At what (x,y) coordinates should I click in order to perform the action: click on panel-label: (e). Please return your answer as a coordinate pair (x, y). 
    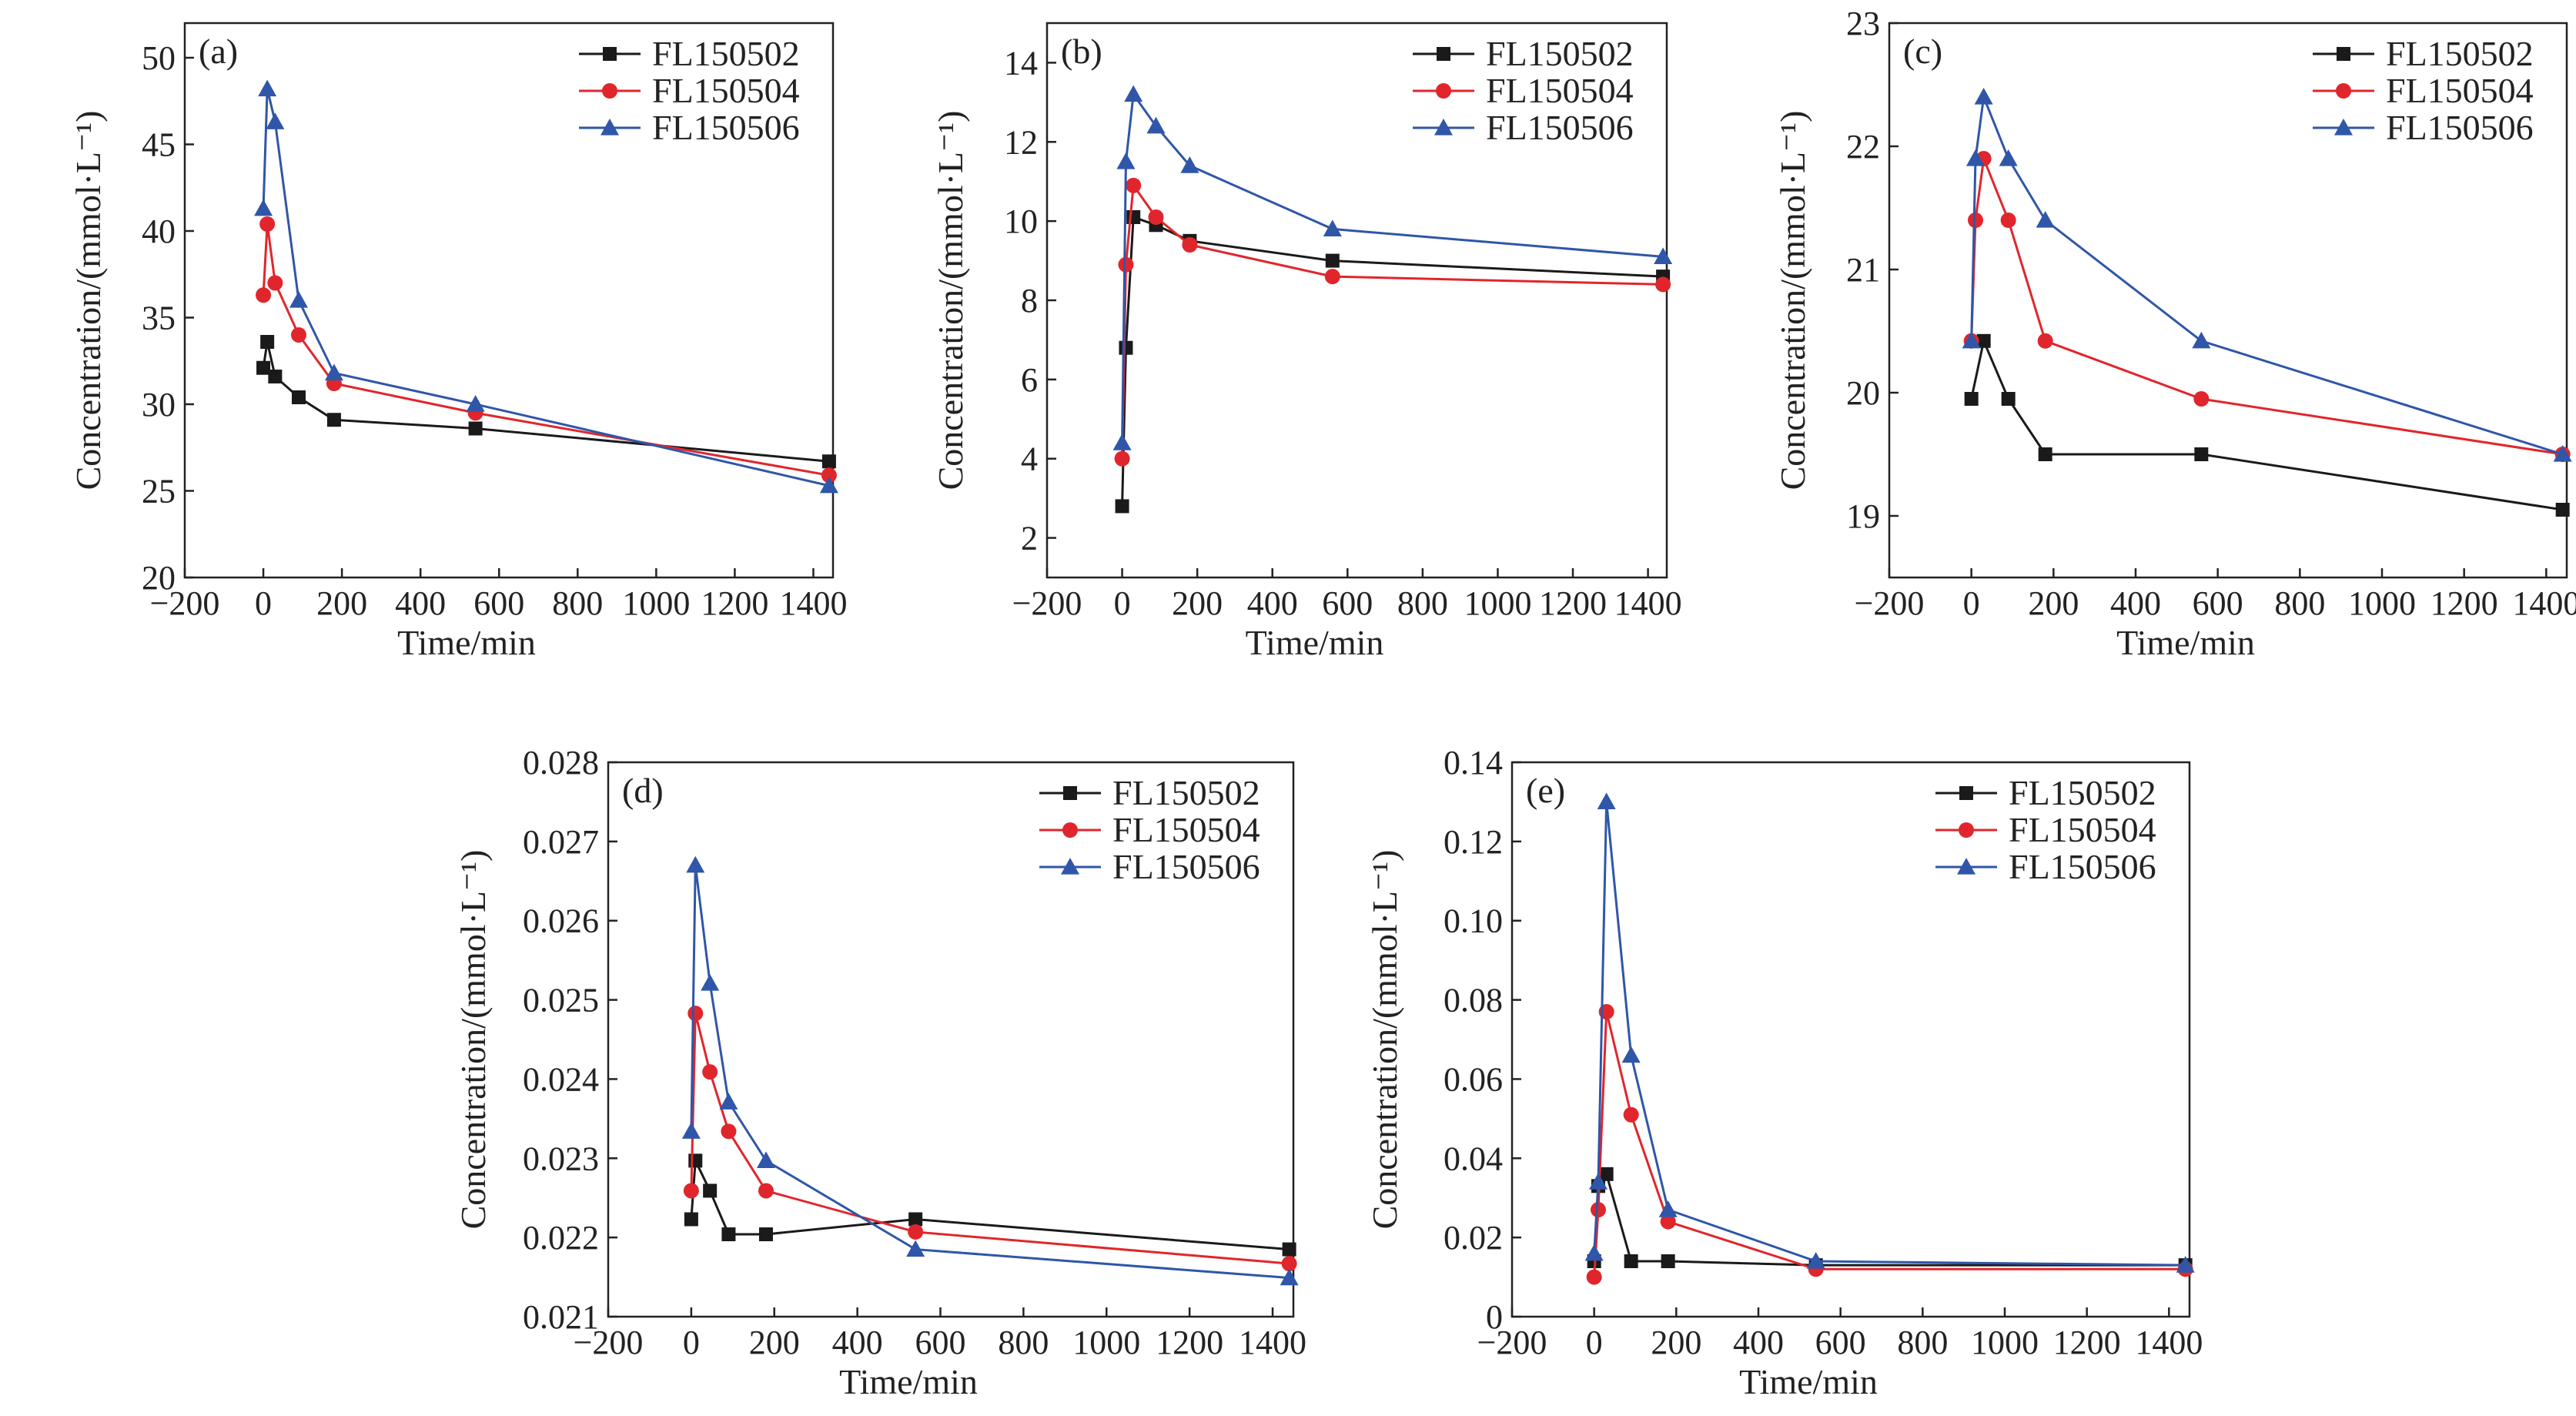
    Looking at the image, I should click on (1545, 790).